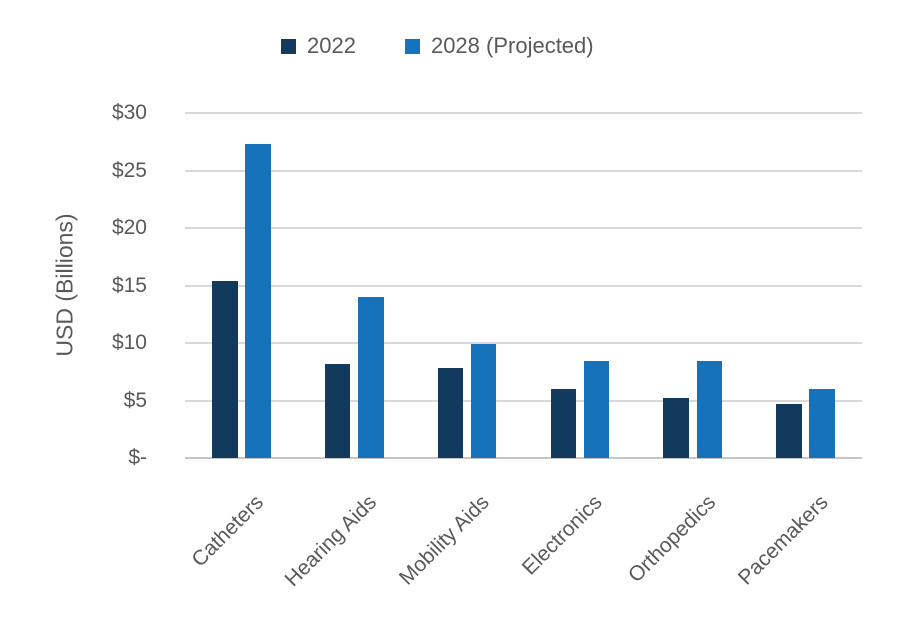 The width and height of the screenshot is (900, 642). Describe the element at coordinates (709, 409) in the screenshot. I see `bar-2028-projected-orthopedics` at that location.